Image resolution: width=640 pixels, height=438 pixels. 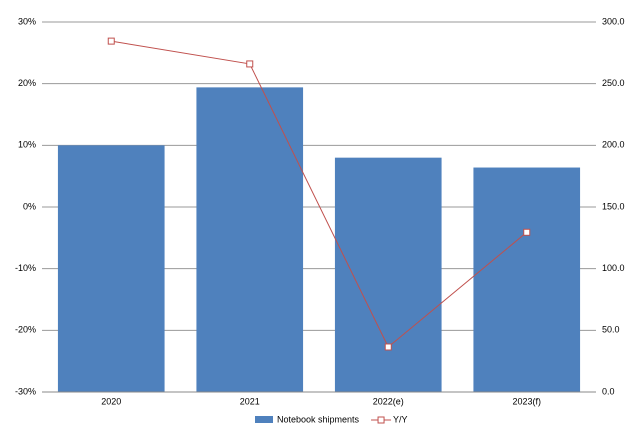 What do you see at coordinates (608, 391) in the screenshot?
I see `y2-tick-label: 0.0` at bounding box center [608, 391].